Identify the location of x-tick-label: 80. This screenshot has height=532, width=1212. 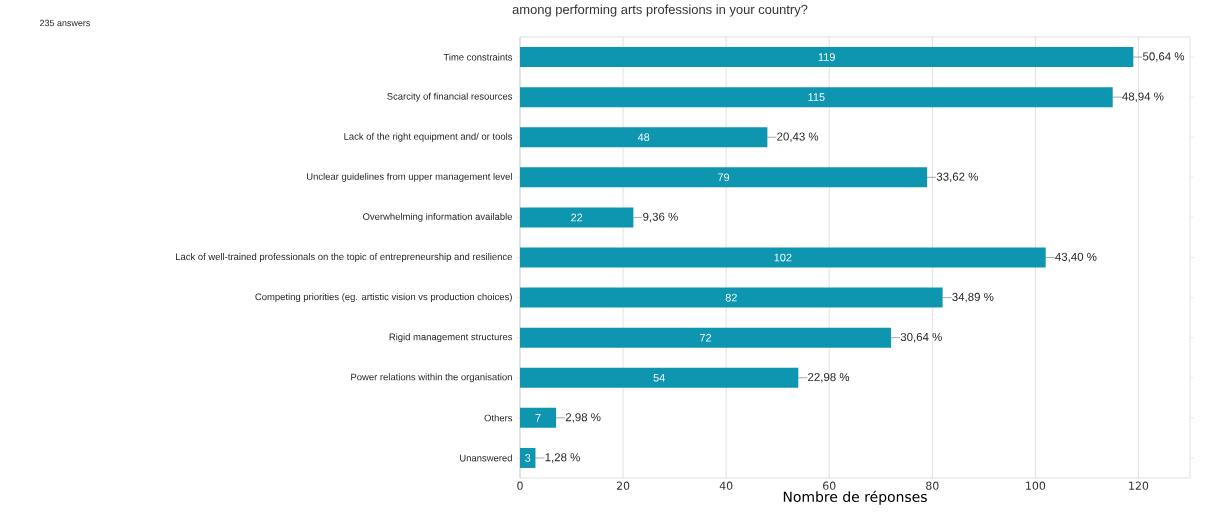
(932, 485).